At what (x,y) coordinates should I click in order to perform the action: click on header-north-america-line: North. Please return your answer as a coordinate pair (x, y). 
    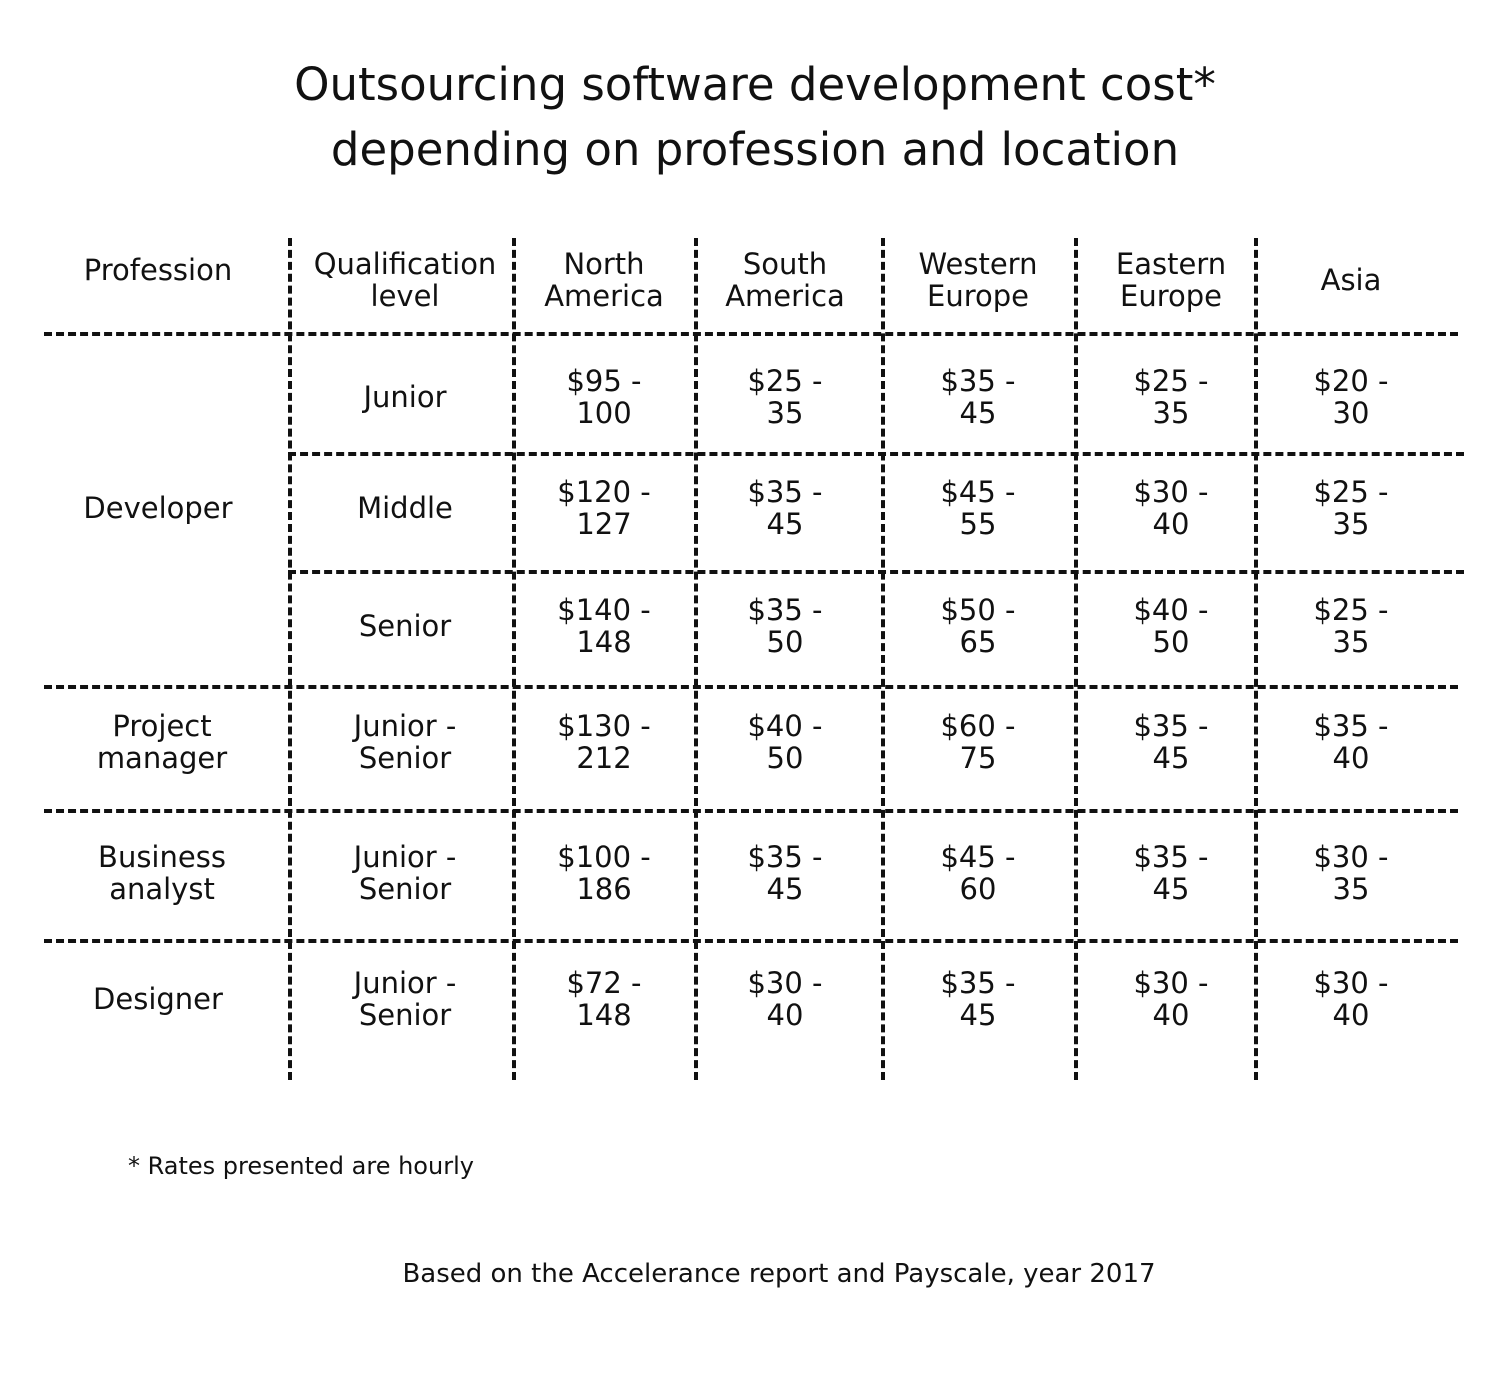
    Looking at the image, I should click on (604, 264).